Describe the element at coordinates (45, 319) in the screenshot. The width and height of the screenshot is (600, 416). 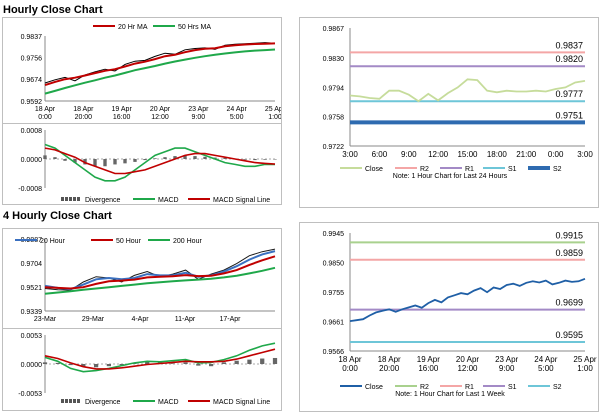
I see `f-price-xtick-label: 23-Mar` at that location.